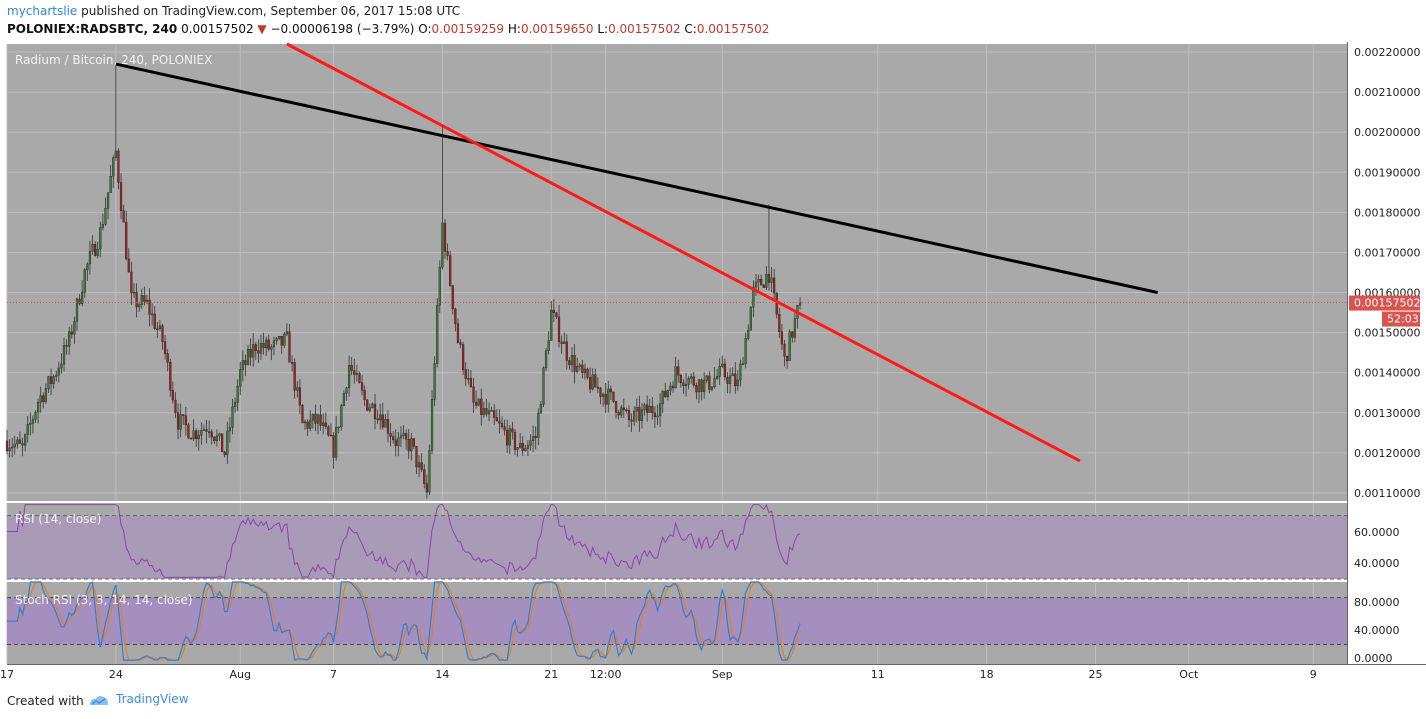 The width and height of the screenshot is (1426, 719). Describe the element at coordinates (677, 547) in the screenshot. I see `rsi-band` at that location.